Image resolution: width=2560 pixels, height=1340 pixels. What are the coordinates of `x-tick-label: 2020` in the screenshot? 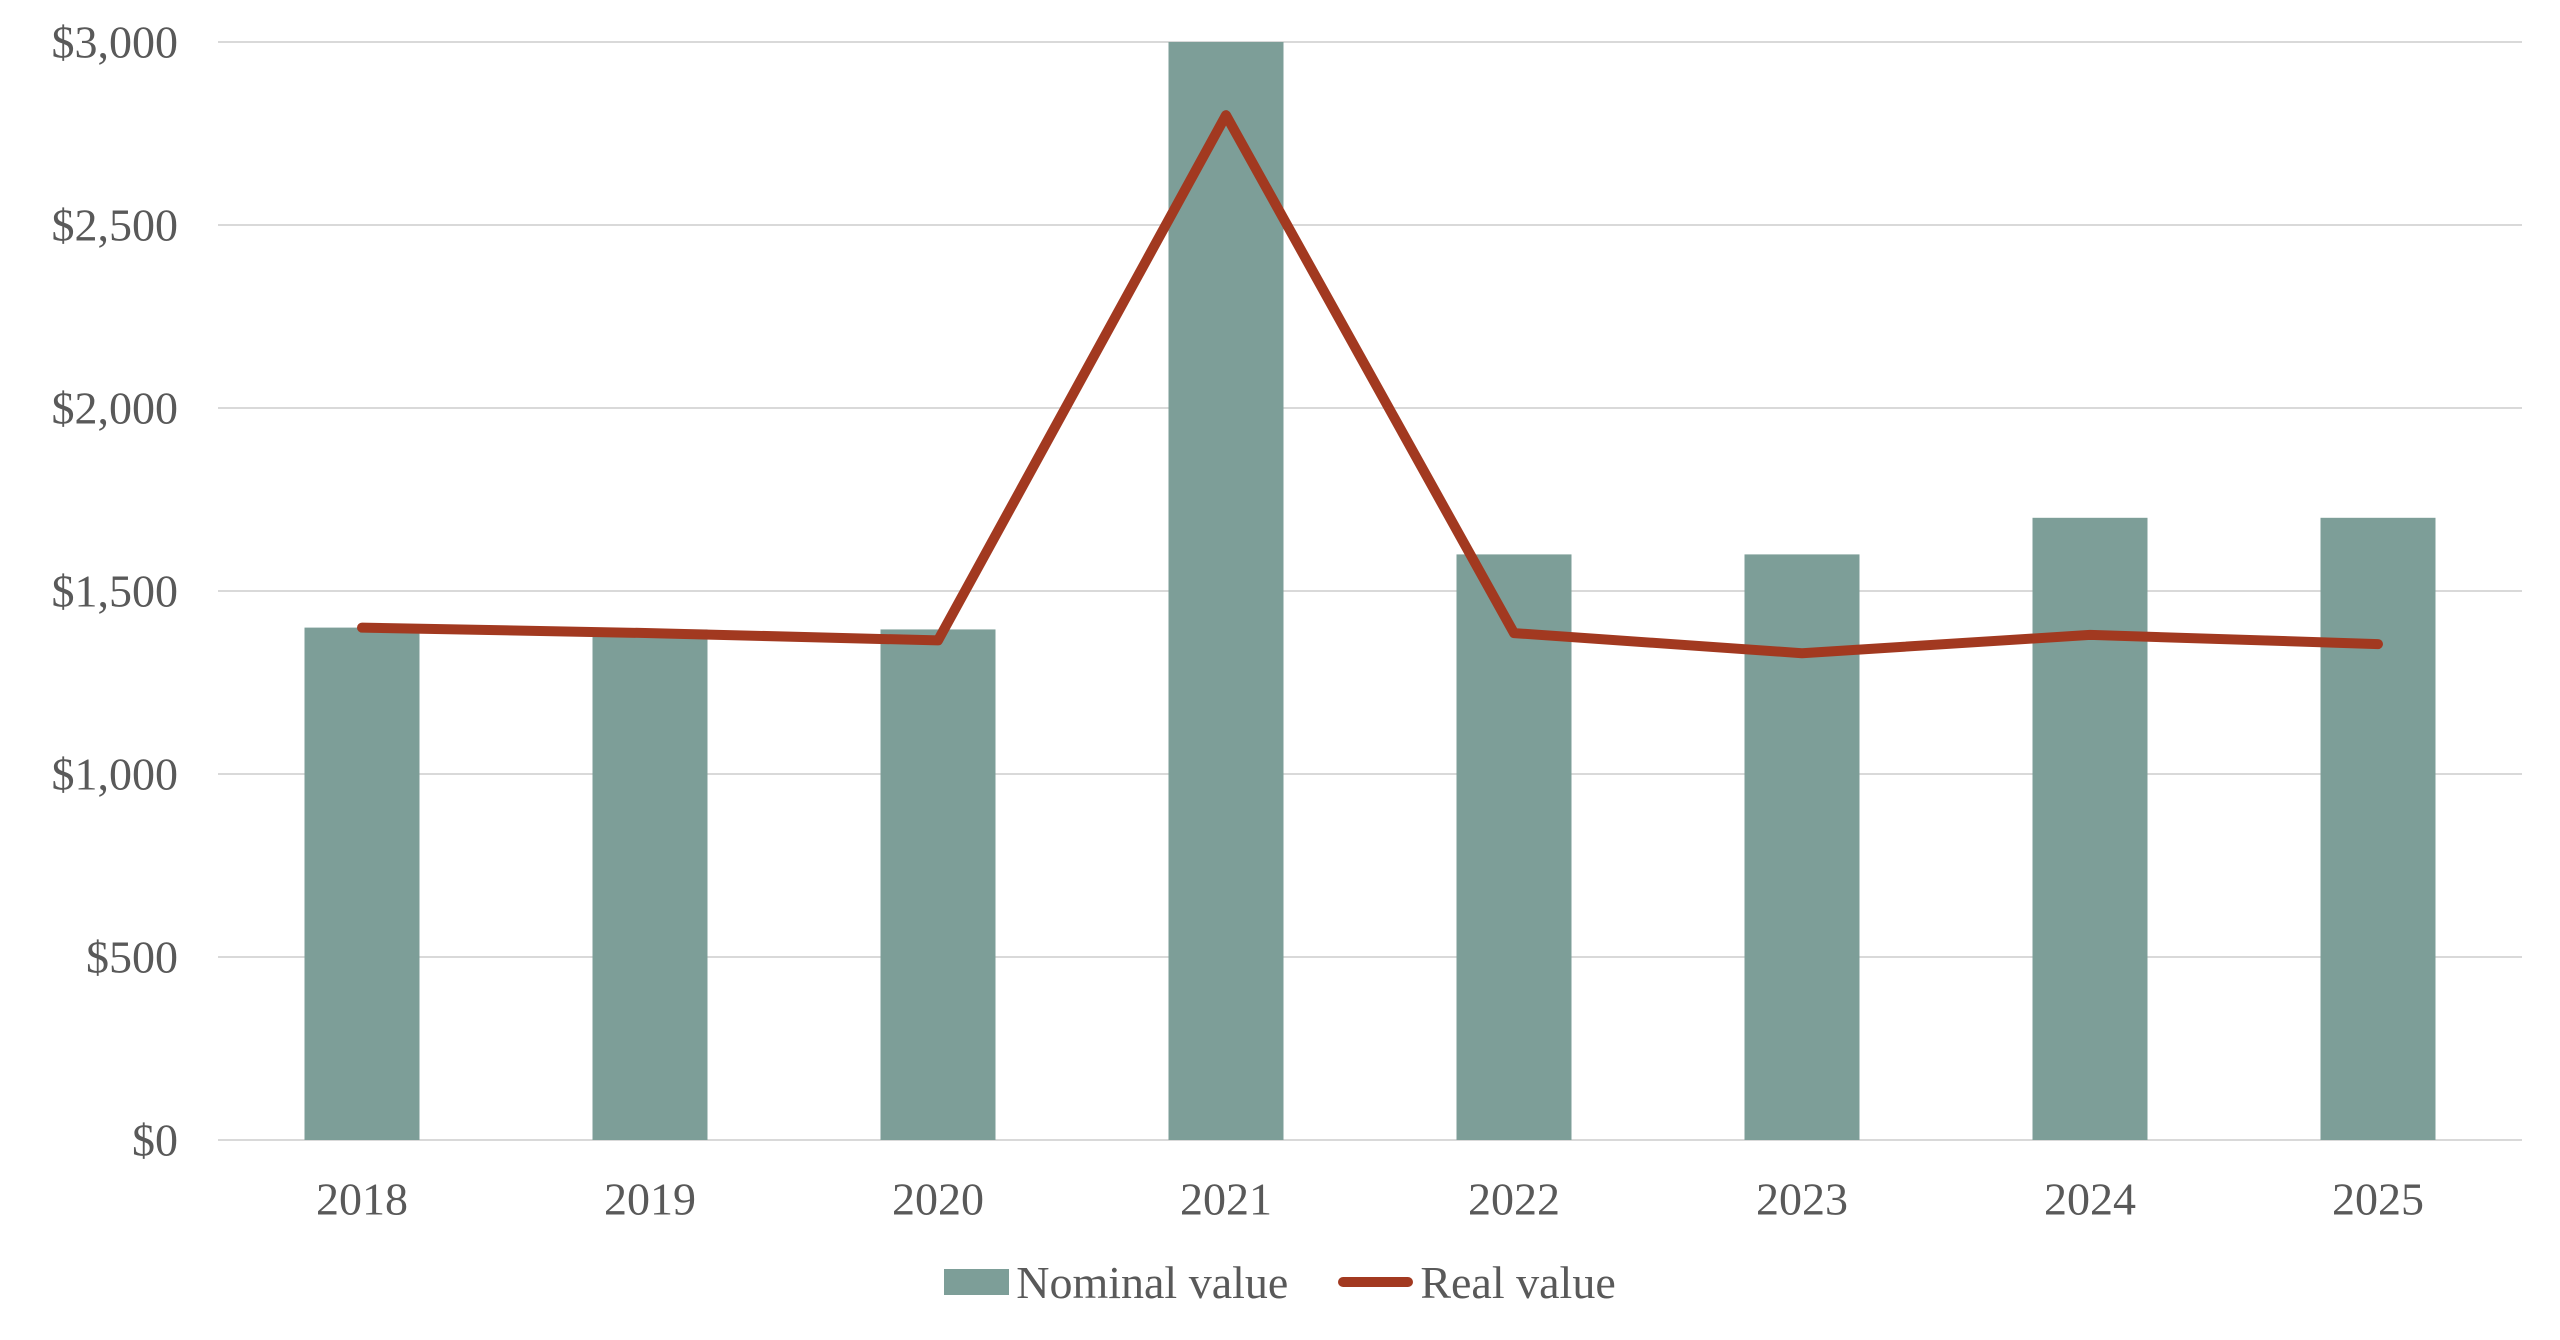 It's located at (938, 1199).